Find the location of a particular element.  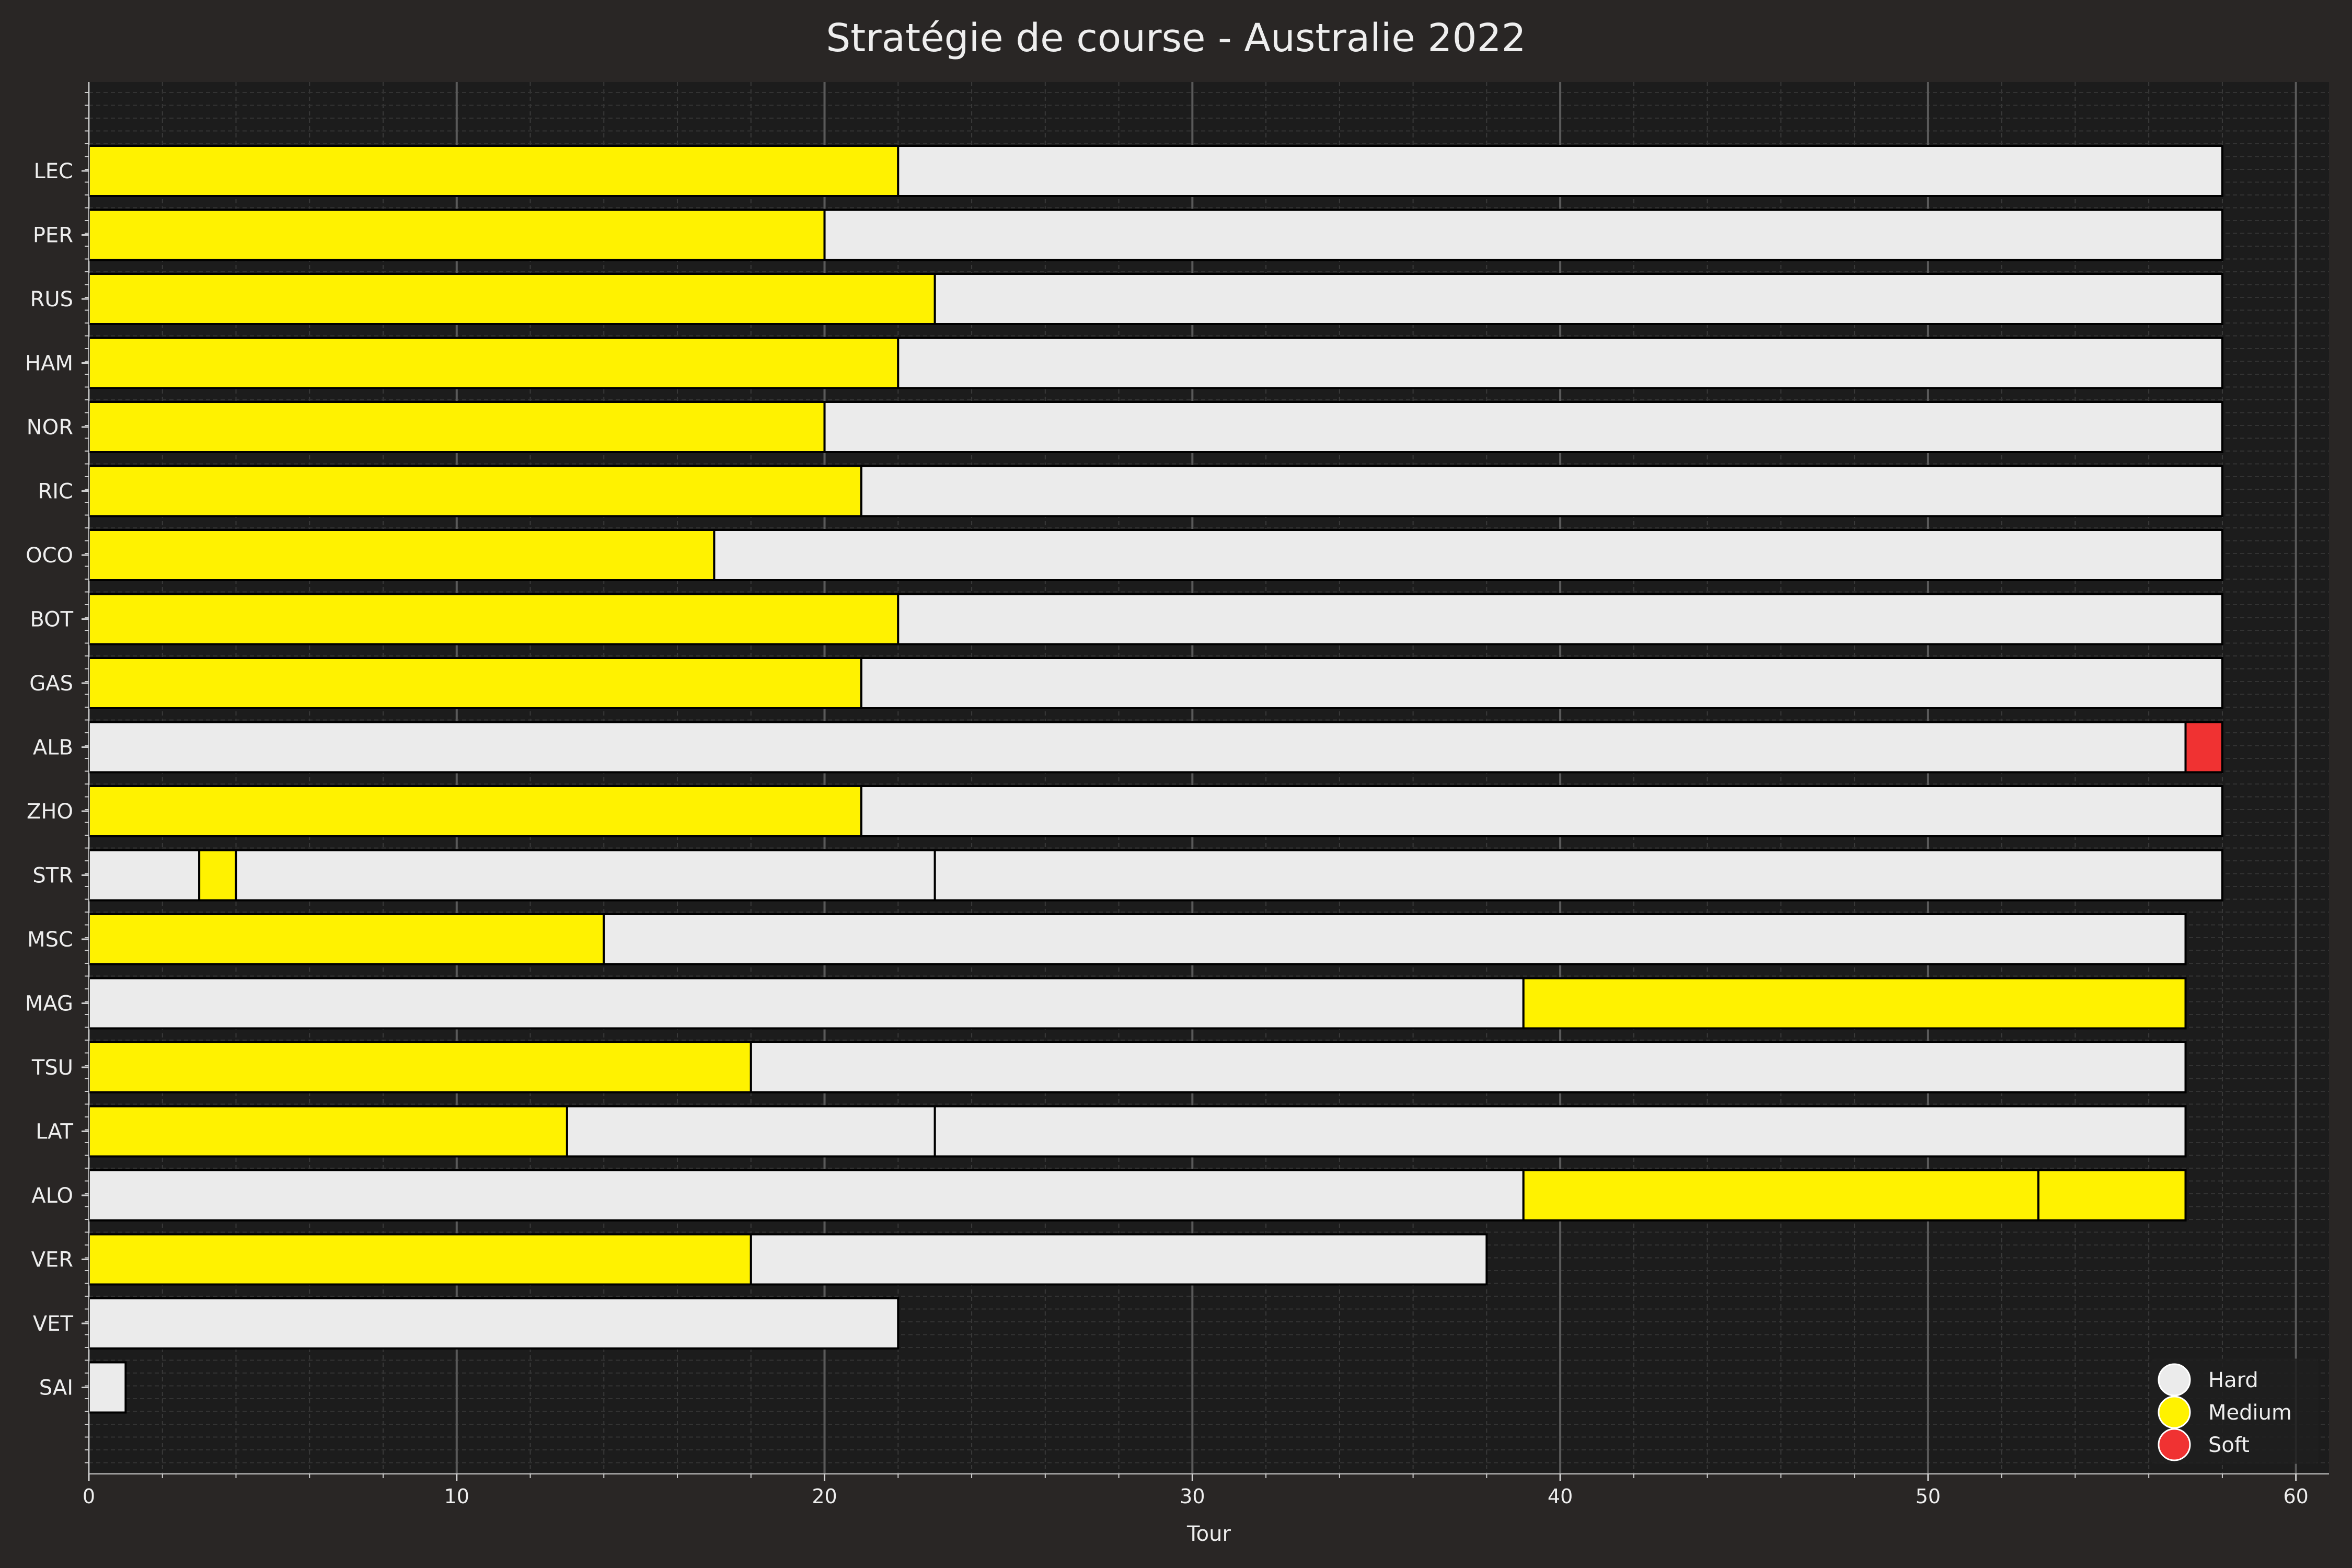

y-tick-label-lec: LEC is located at coordinates (54, 171).